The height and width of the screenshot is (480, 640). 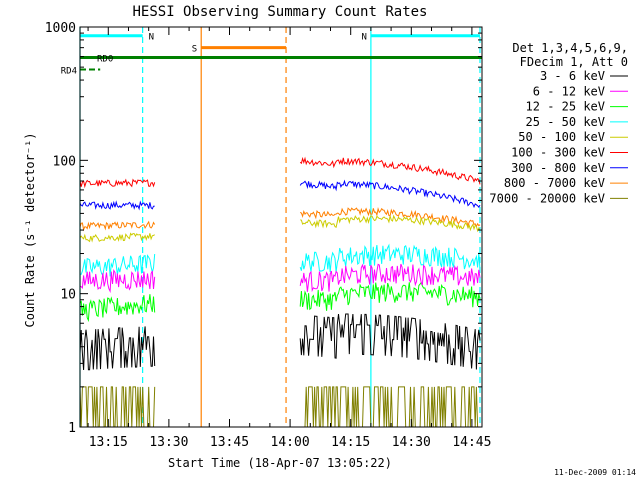 I want to click on y-tick-label-1: 10, so click(x=68, y=295).